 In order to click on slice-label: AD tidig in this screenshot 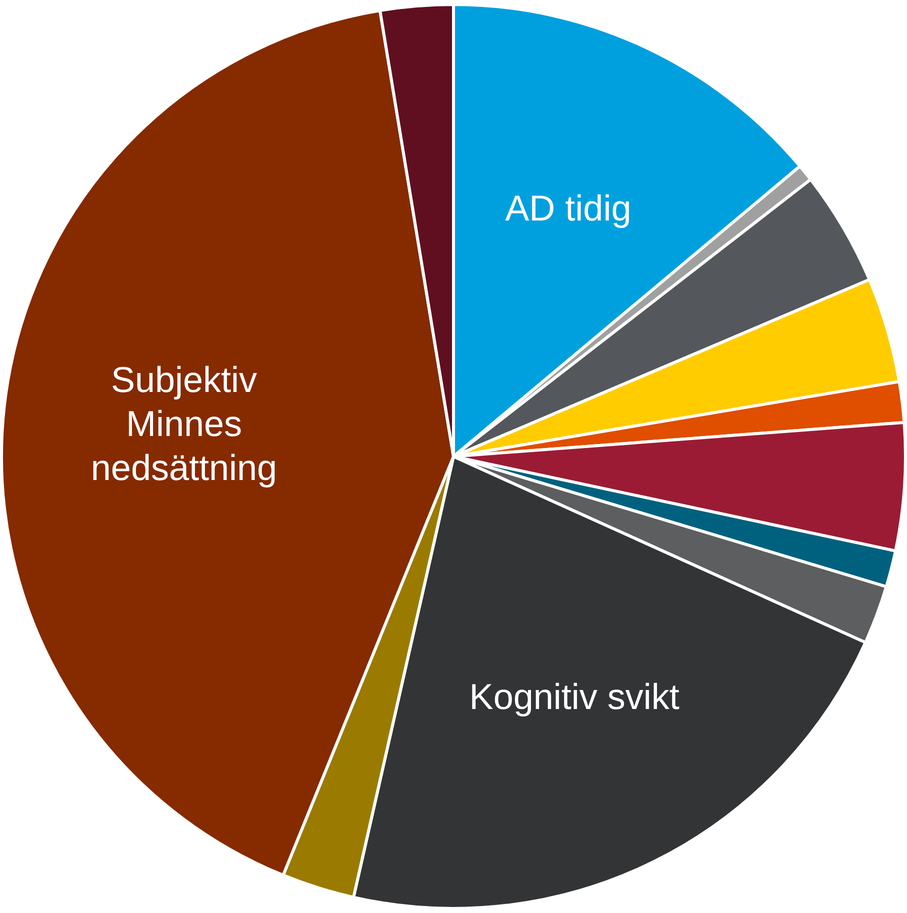, I will do `click(568, 208)`.